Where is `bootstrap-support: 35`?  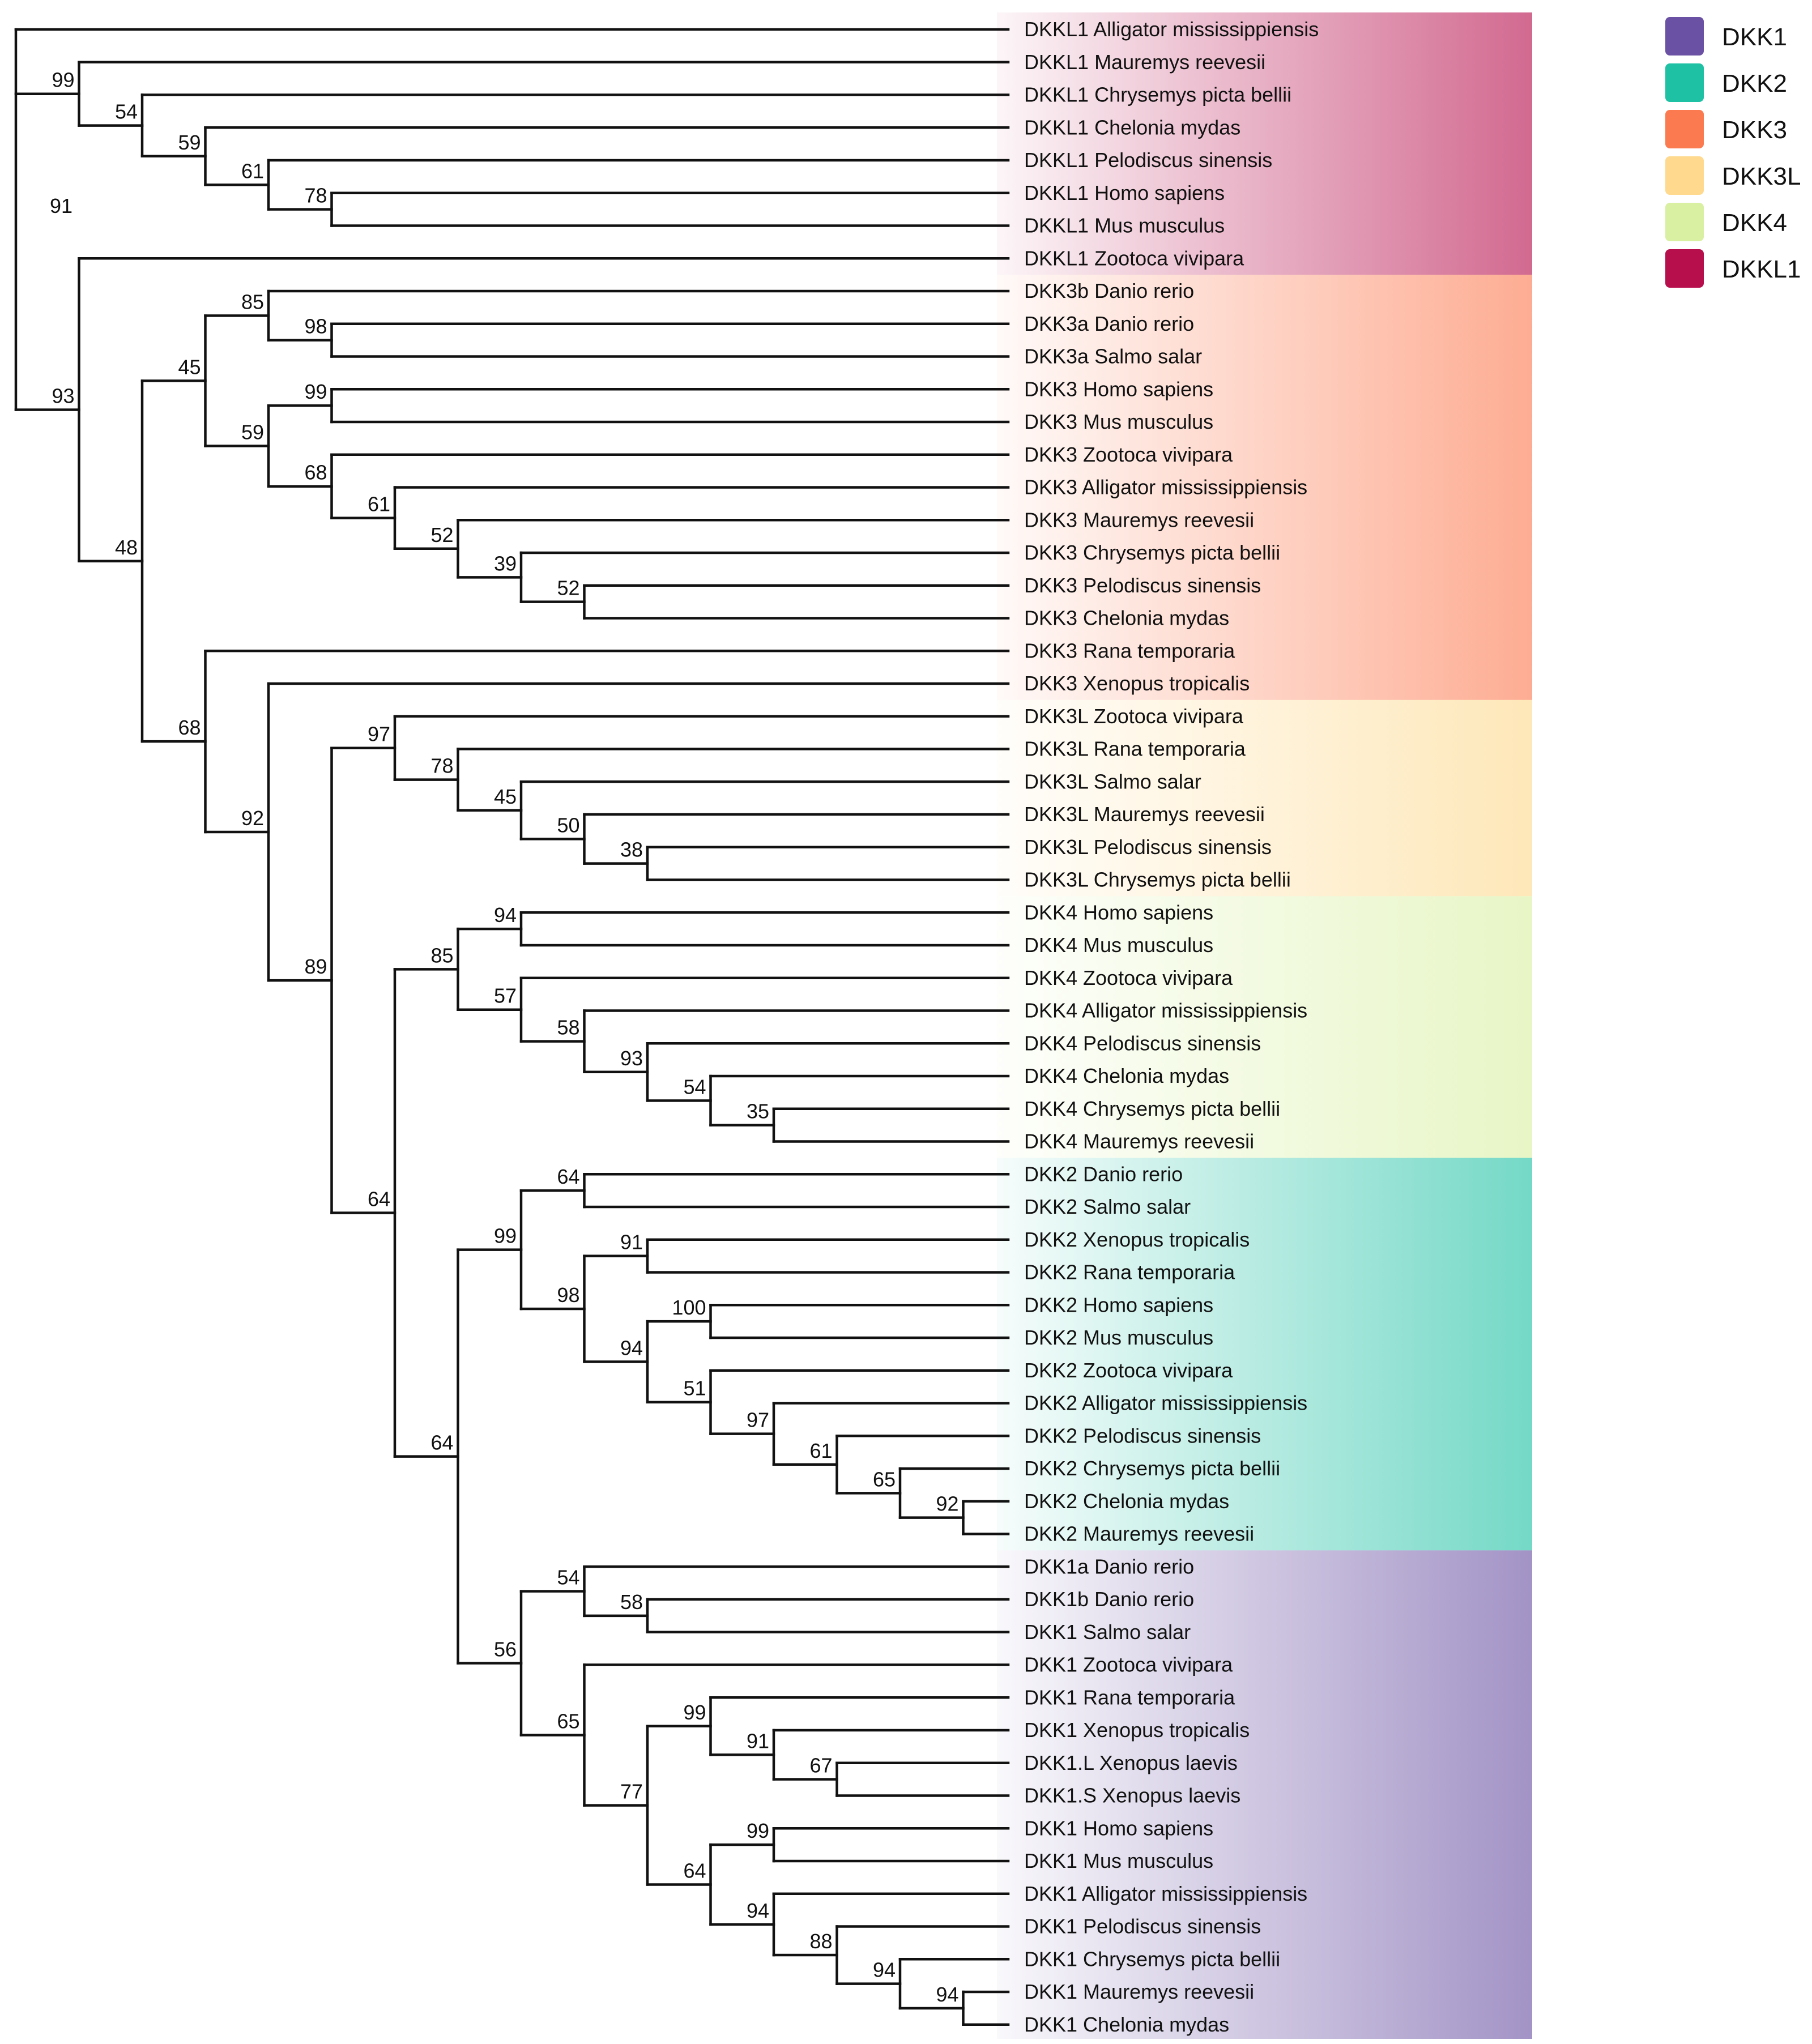 bootstrap-support: 35 is located at coordinates (758, 1111).